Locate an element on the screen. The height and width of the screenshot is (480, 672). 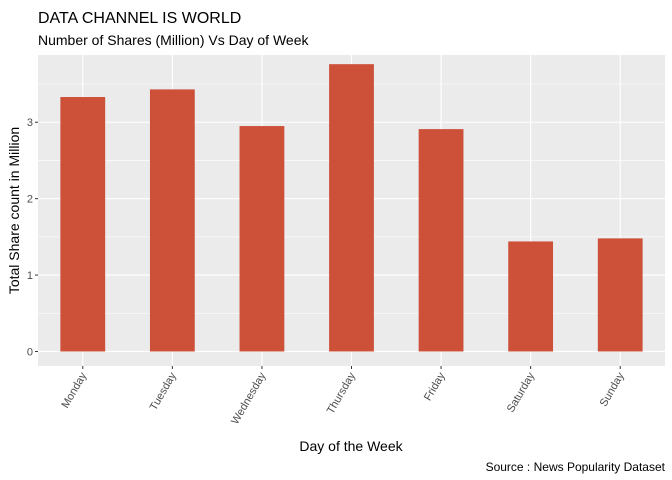
bar-monday is located at coordinates (83, 224).